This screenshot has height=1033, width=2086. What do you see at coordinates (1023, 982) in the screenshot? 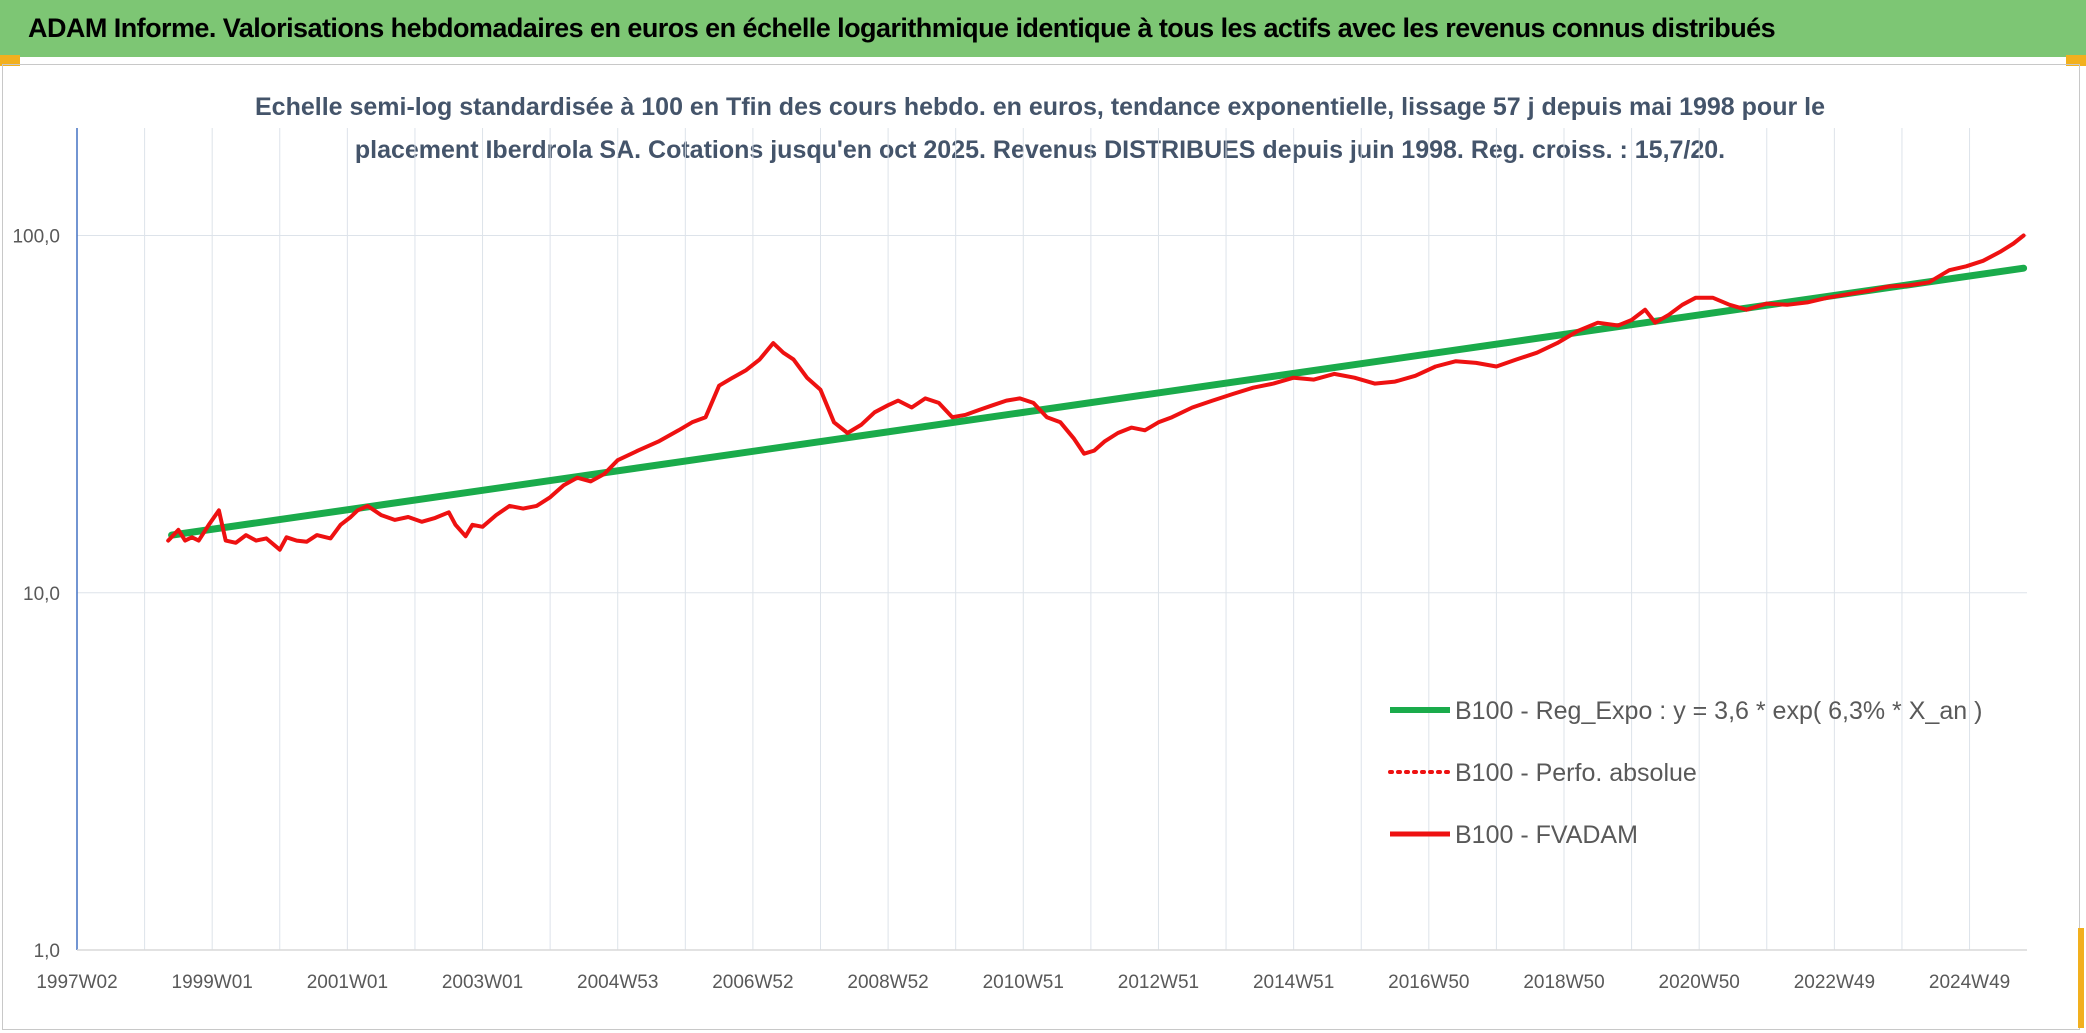
I see `x-tick-label: 2010W51` at bounding box center [1023, 982].